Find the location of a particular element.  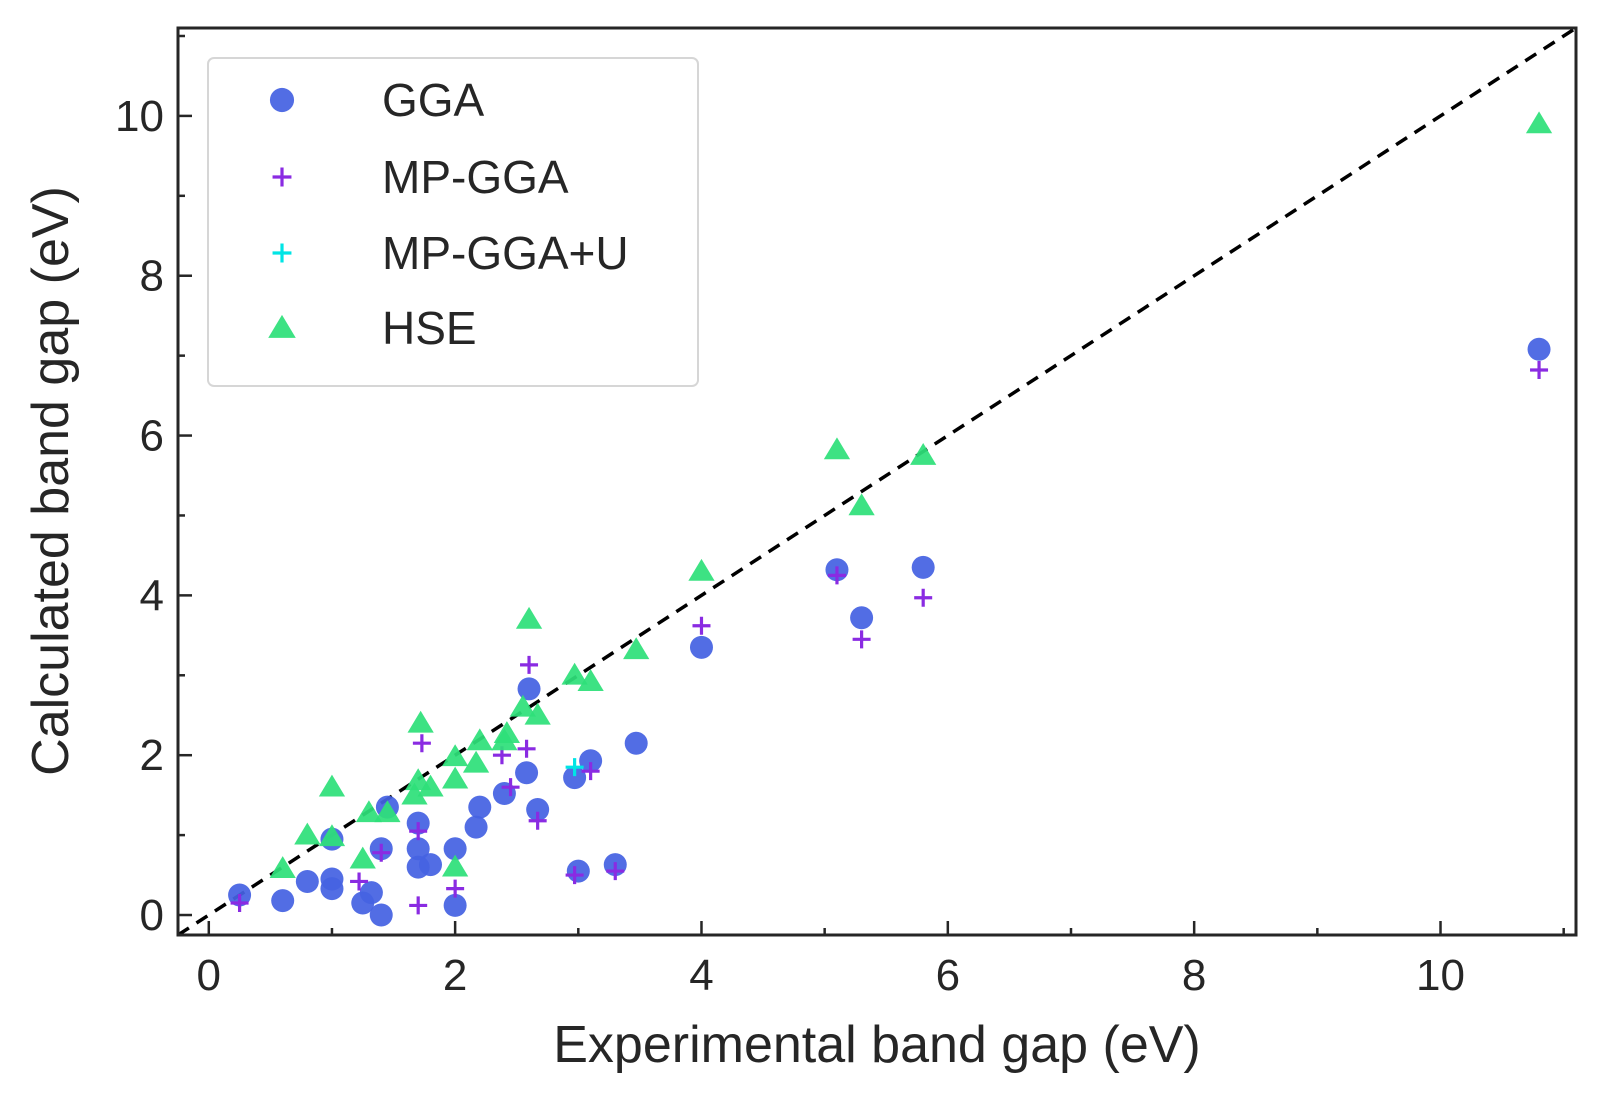

legend-marker-gga is located at coordinates (282, 100).